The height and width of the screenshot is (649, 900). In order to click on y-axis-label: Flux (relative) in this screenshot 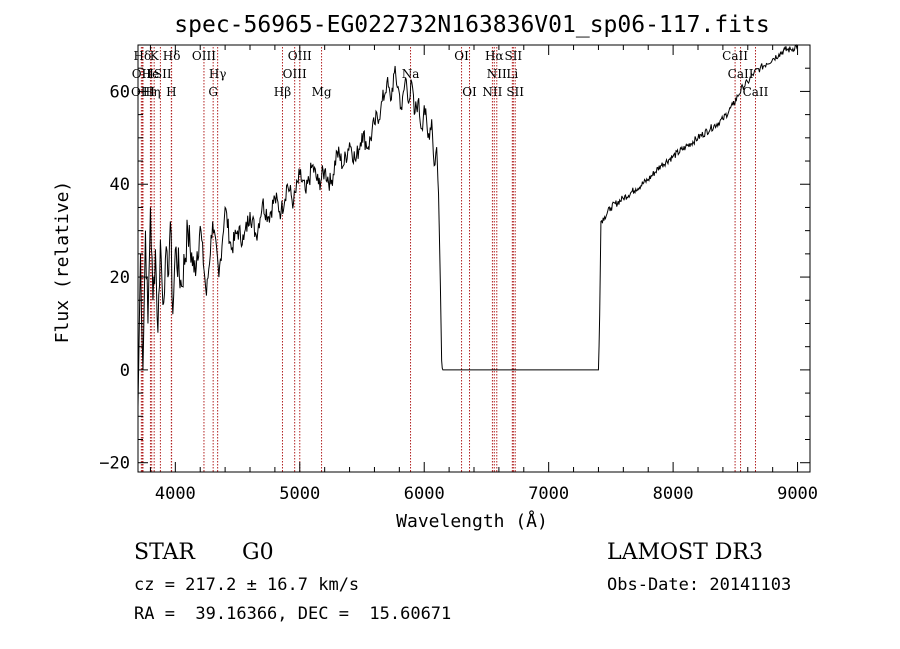, I will do `click(62, 262)`.